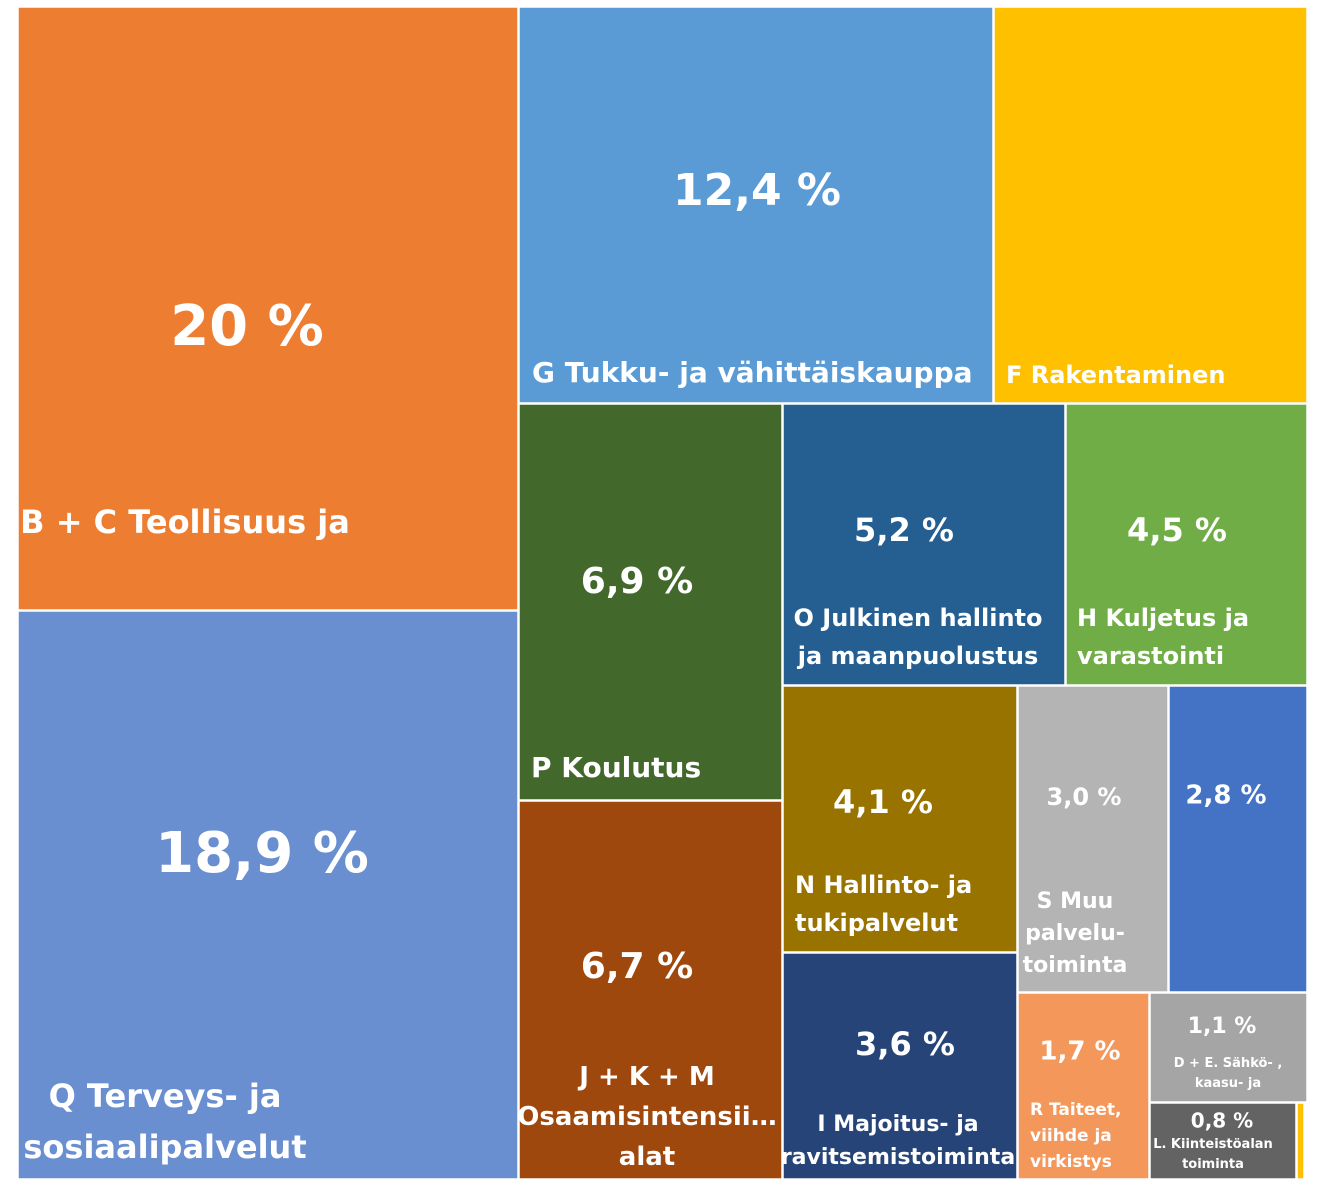 This screenshot has height=1179, width=1317. What do you see at coordinates (1213, 1154) in the screenshot?
I see `category-label: L. Kiinteistöalan toiminta` at bounding box center [1213, 1154].